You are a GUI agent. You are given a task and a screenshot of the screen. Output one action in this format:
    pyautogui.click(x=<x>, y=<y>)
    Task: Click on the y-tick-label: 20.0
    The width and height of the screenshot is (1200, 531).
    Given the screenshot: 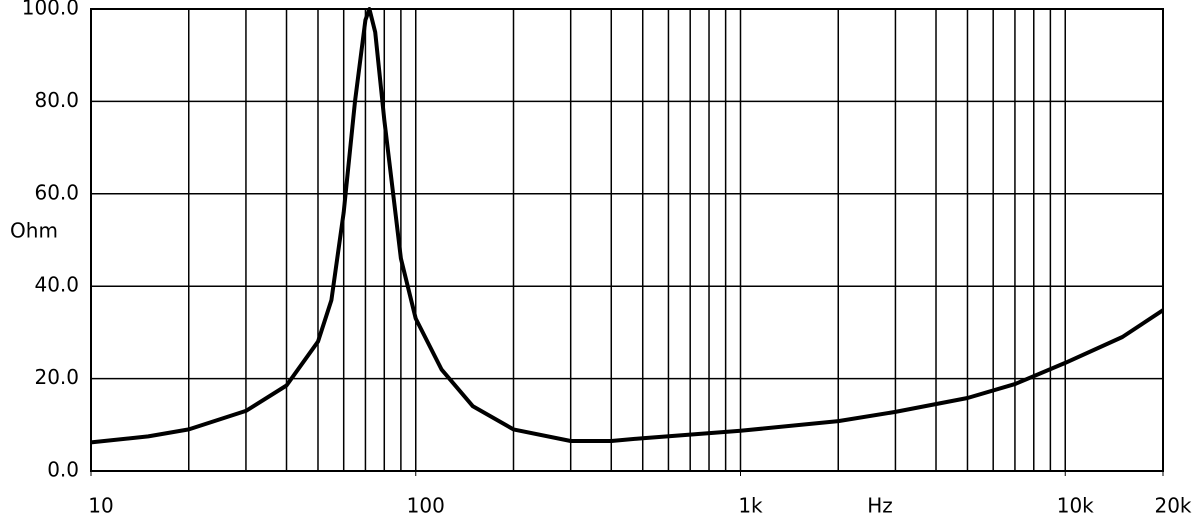 What is the action you would take?
    pyautogui.click(x=56, y=377)
    